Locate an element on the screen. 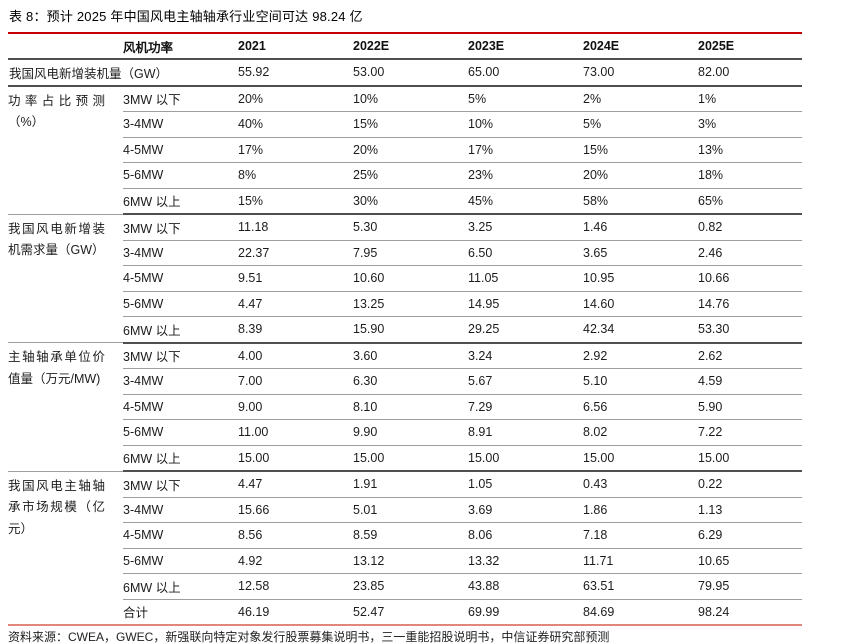 The height and width of the screenshot is (644, 858). value-cell: 53.00 is located at coordinates (410, 73).